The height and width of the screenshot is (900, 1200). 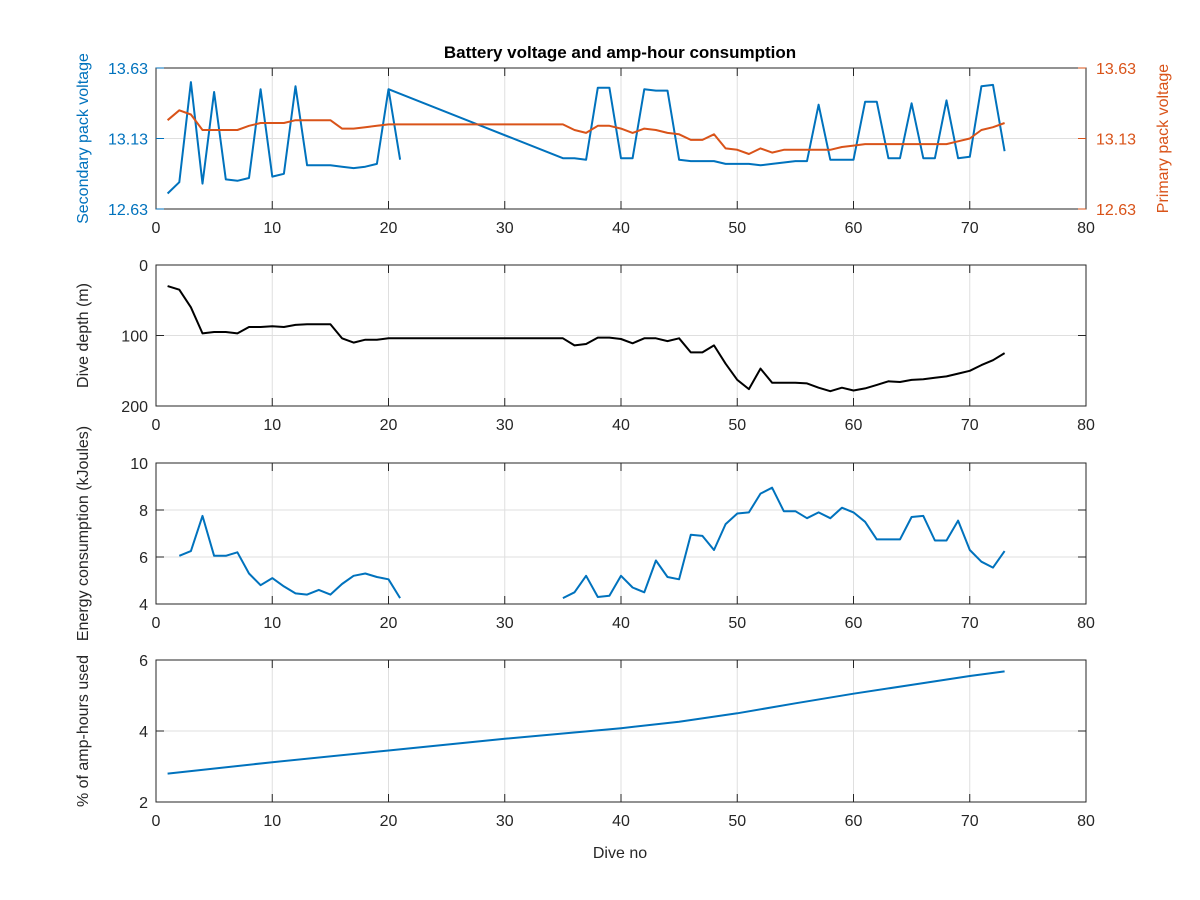 I want to click on y-tick-label: 13.63, so click(x=128, y=69).